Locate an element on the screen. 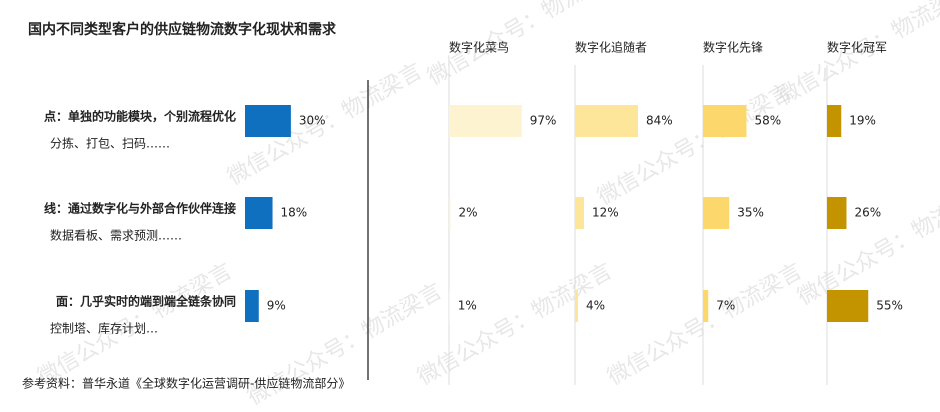 This screenshot has width=940, height=412. value-label: 58% is located at coordinates (768, 121).